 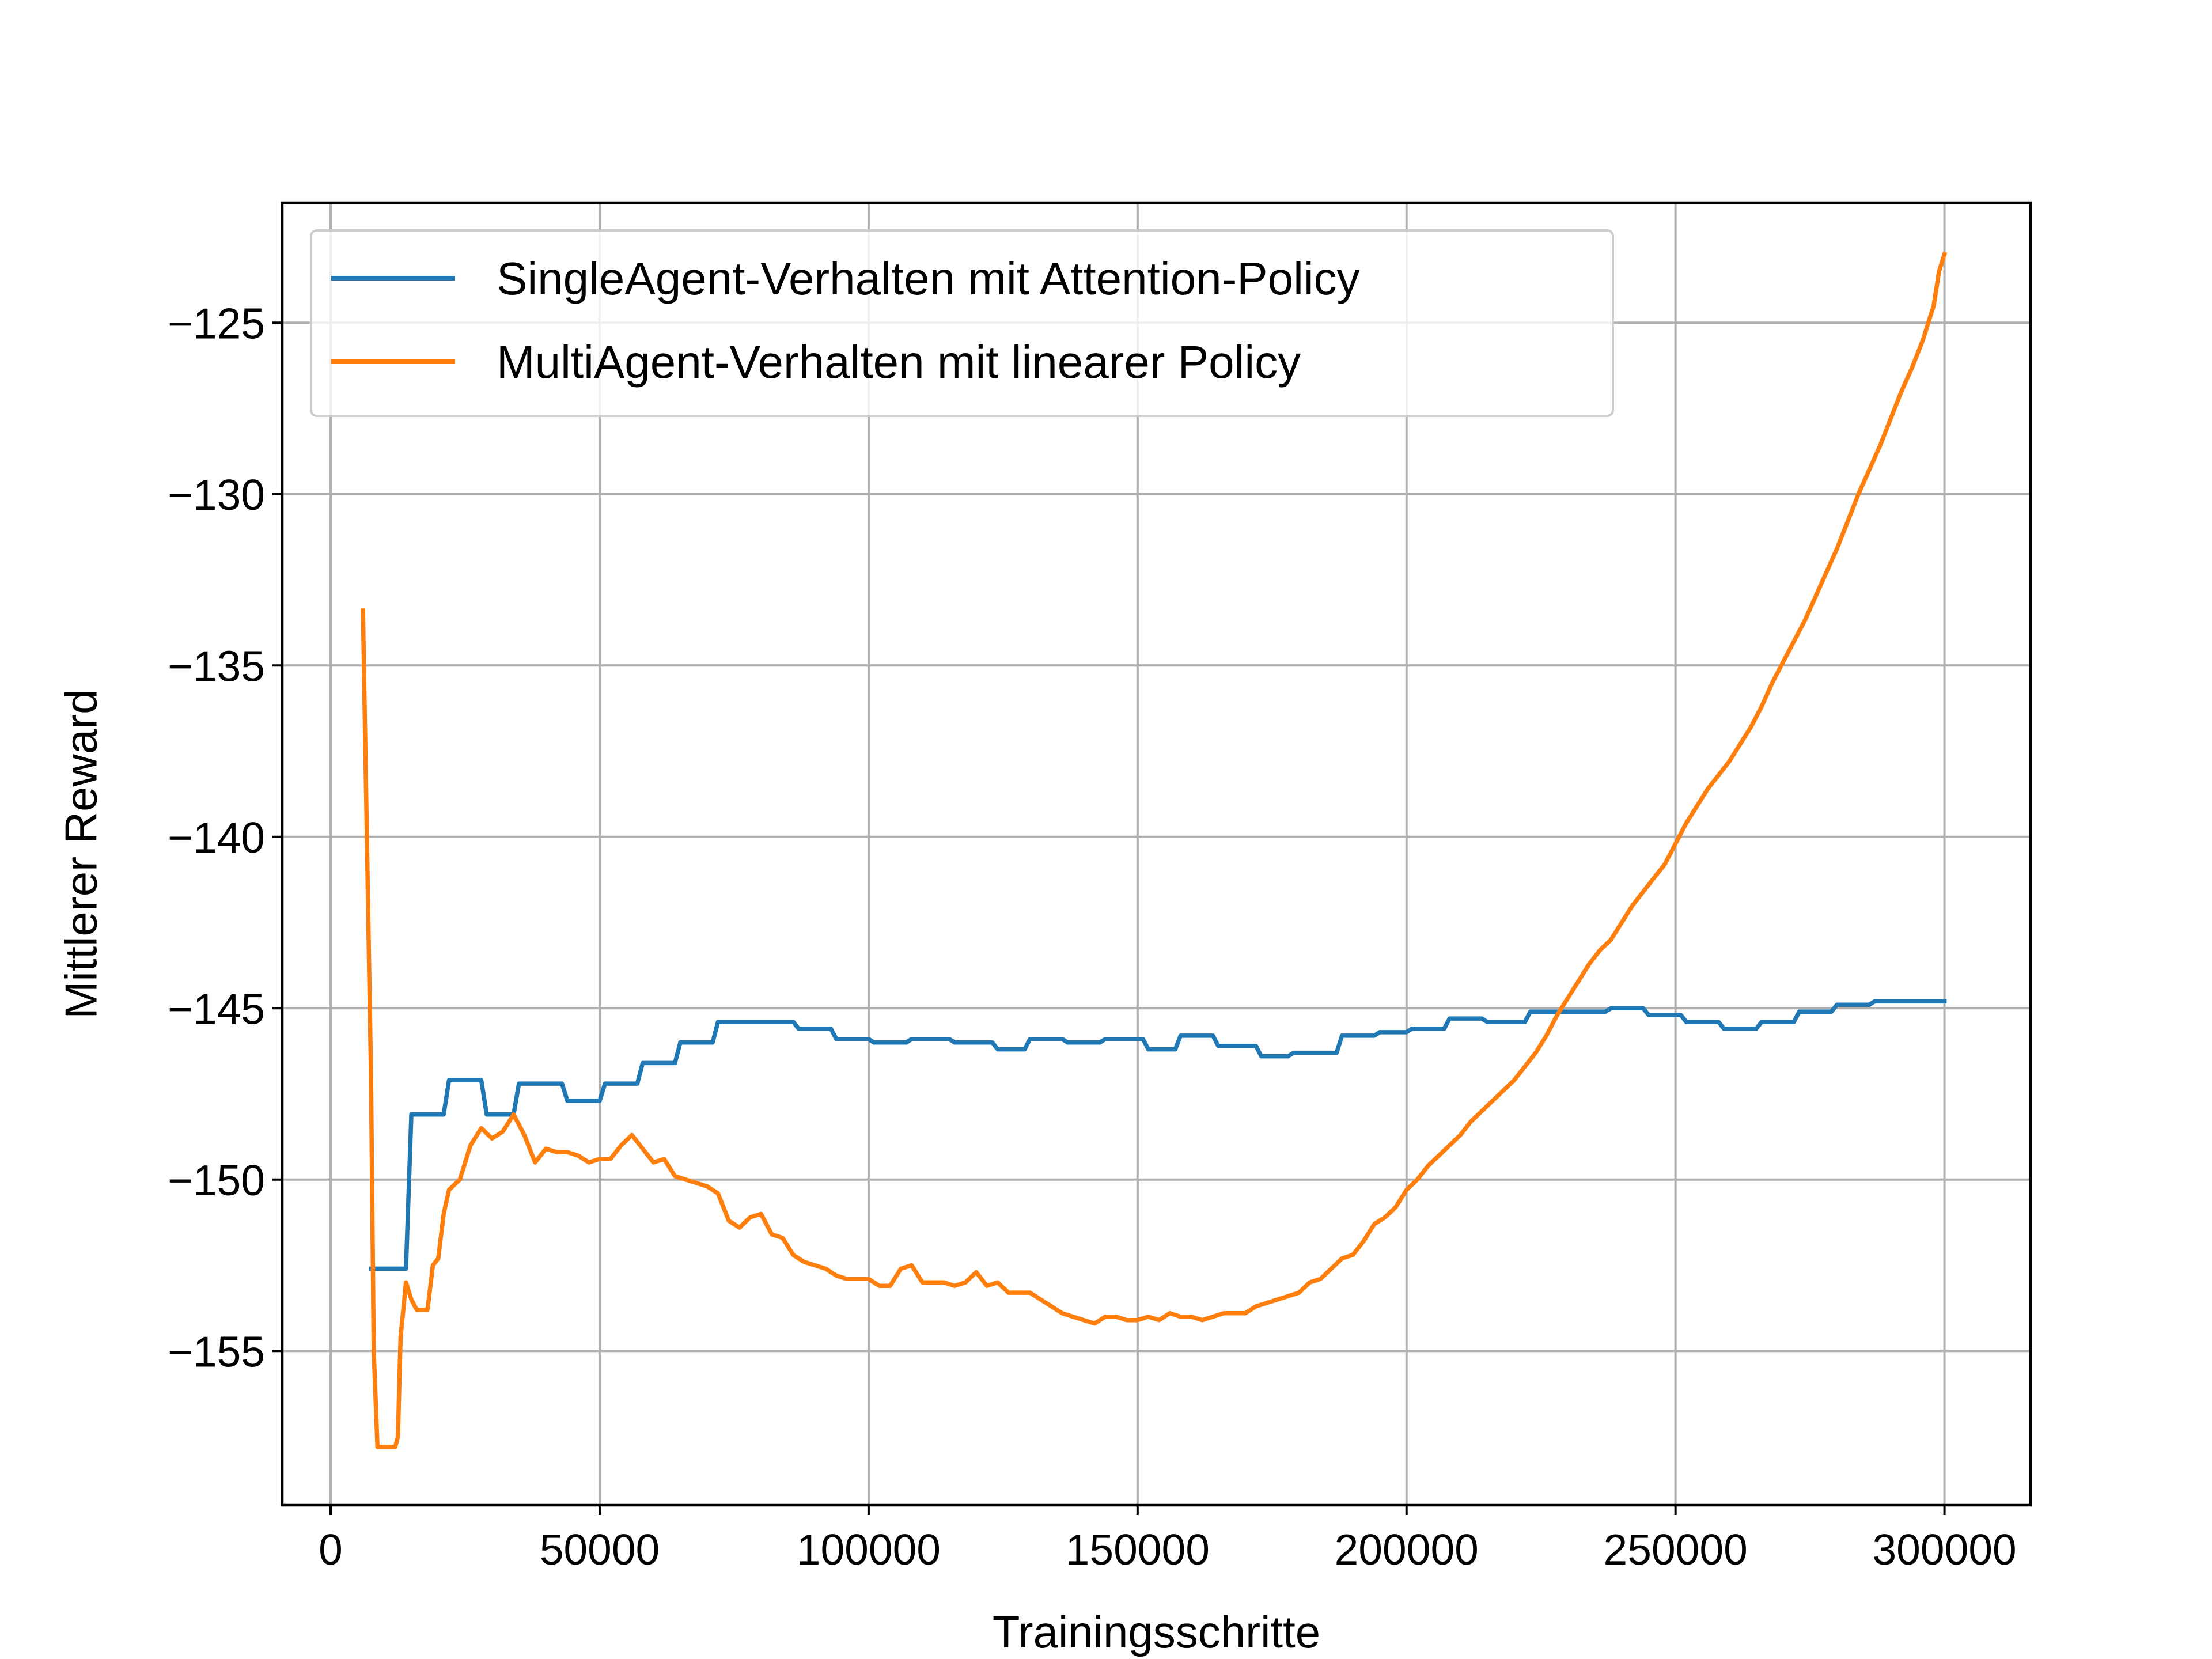 I want to click on x-tick-label: 250000, so click(x=1676, y=1549).